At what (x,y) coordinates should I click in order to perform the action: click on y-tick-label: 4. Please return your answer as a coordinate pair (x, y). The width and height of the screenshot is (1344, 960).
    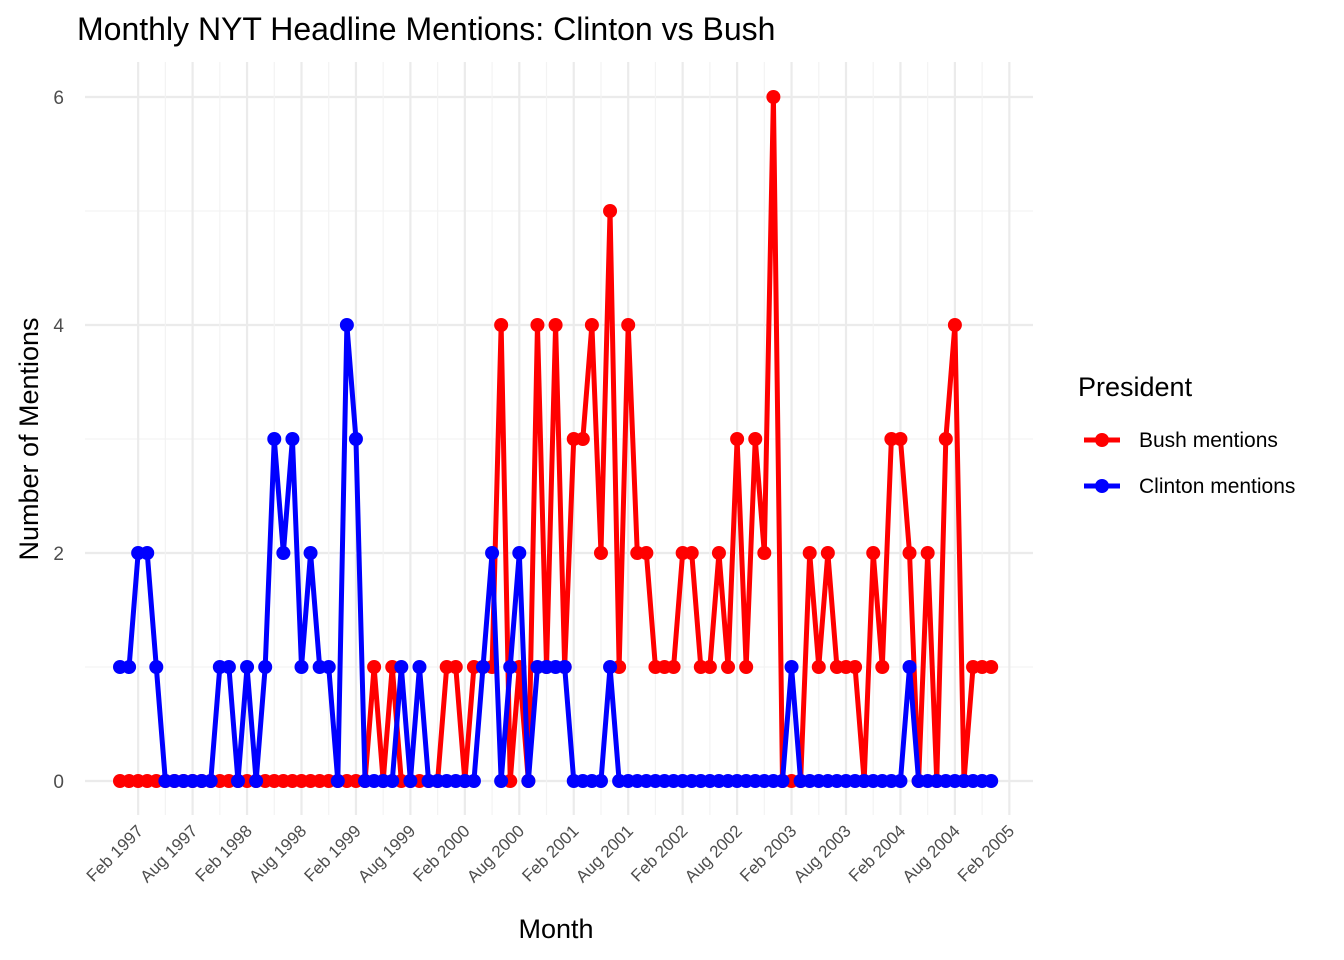
    Looking at the image, I should click on (58, 326).